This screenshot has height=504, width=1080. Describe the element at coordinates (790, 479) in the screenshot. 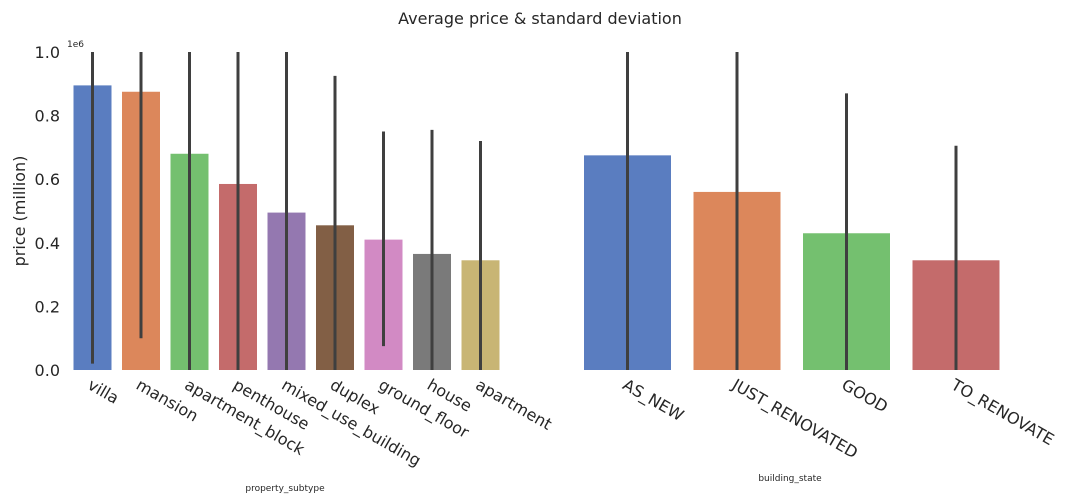

I see `x-axis-label-building-state: building_state` at that location.